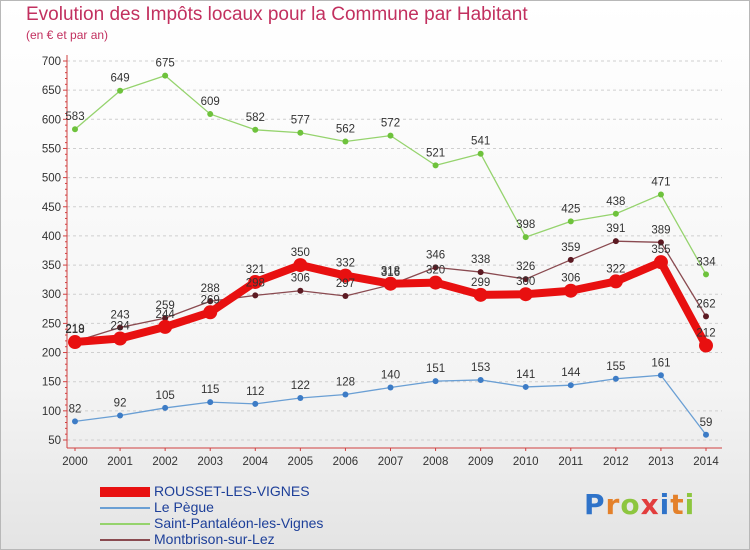 The height and width of the screenshot is (550, 750). Describe the element at coordinates (570, 248) in the screenshot. I see `data-label: 359` at that location.